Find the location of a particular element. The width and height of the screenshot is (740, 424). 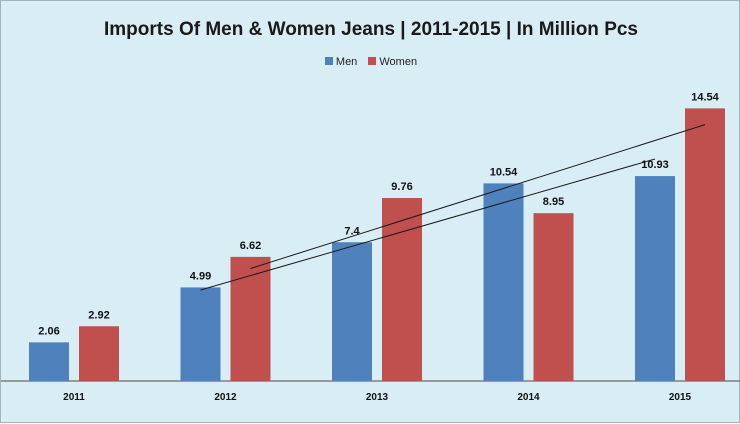

bar-men-2014 is located at coordinates (503, 282).